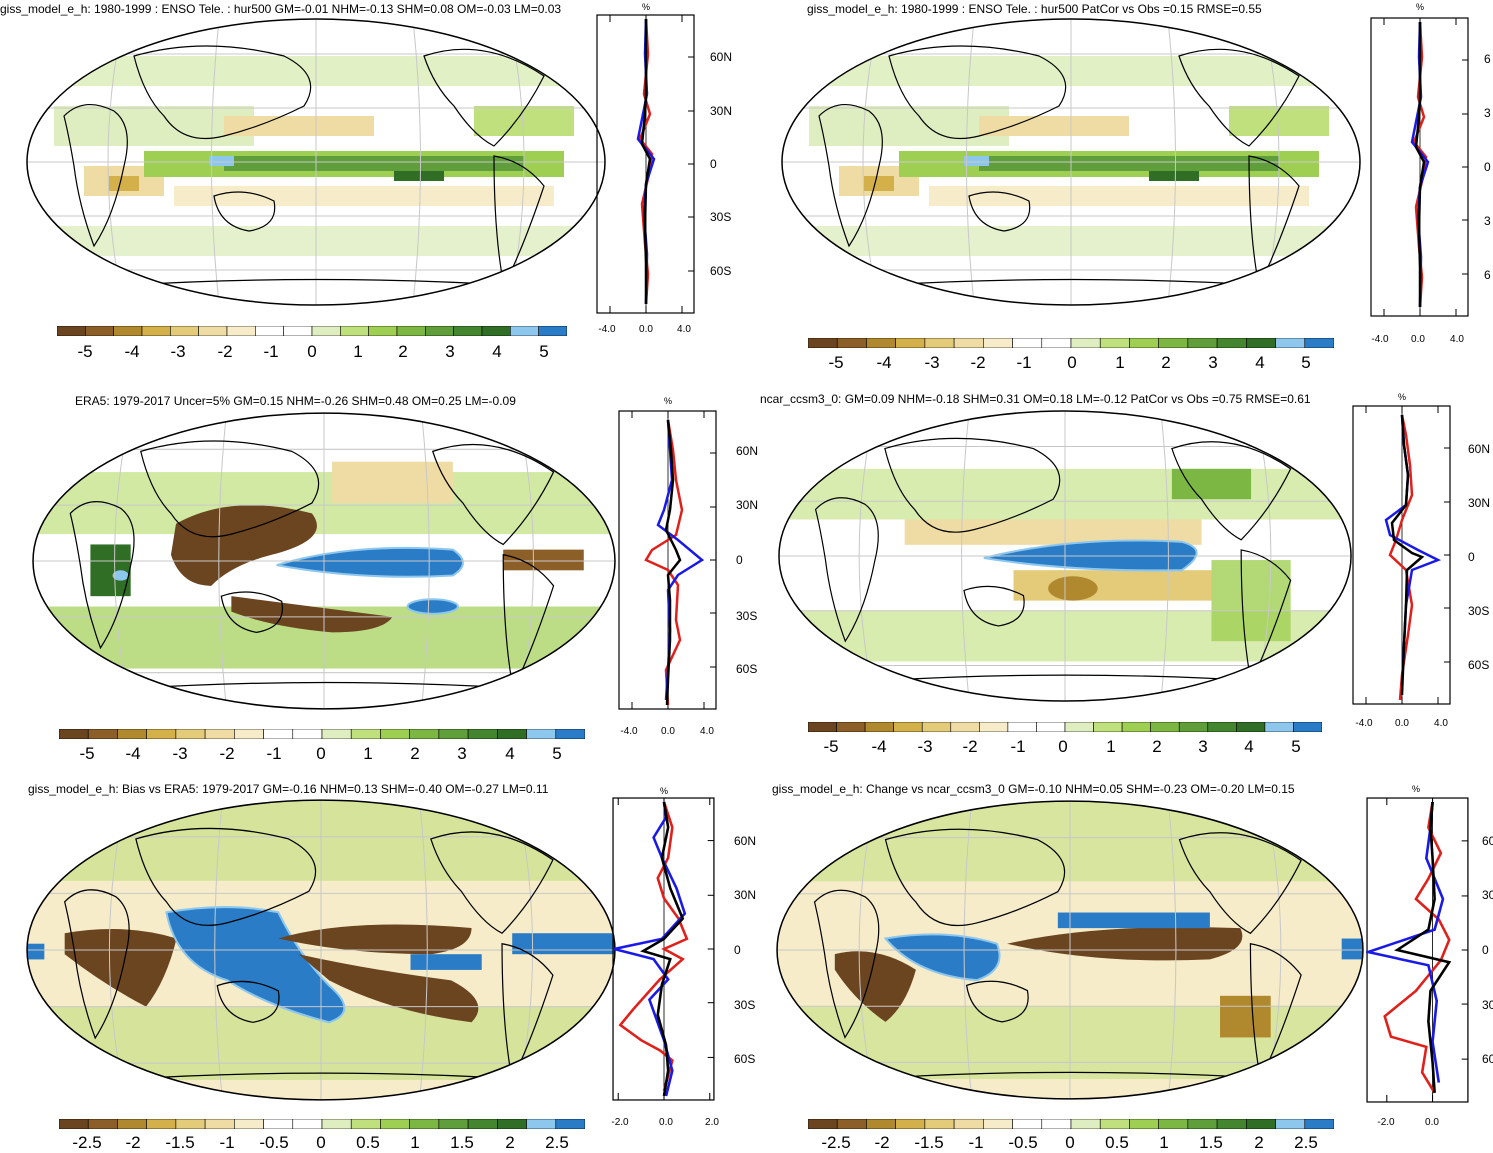 This screenshot has width=1493, height=1153. I want to click on world-map, so click(1071, 162).